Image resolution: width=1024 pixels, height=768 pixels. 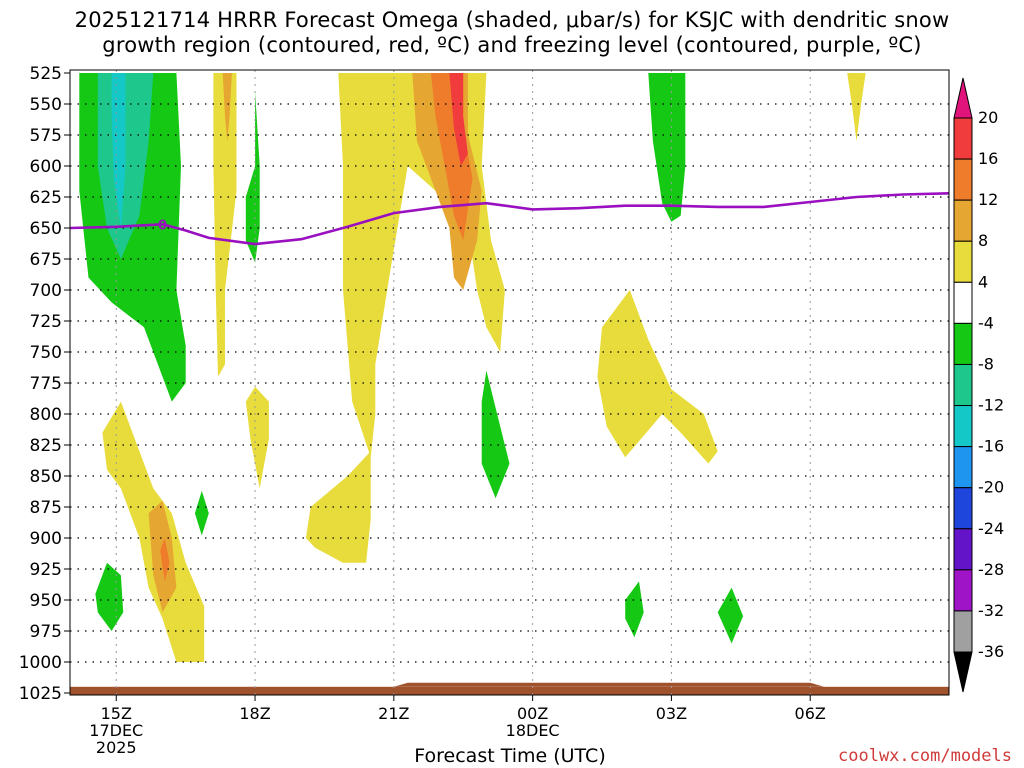 I want to click on ytick-label-800: 800, so click(x=46, y=415).